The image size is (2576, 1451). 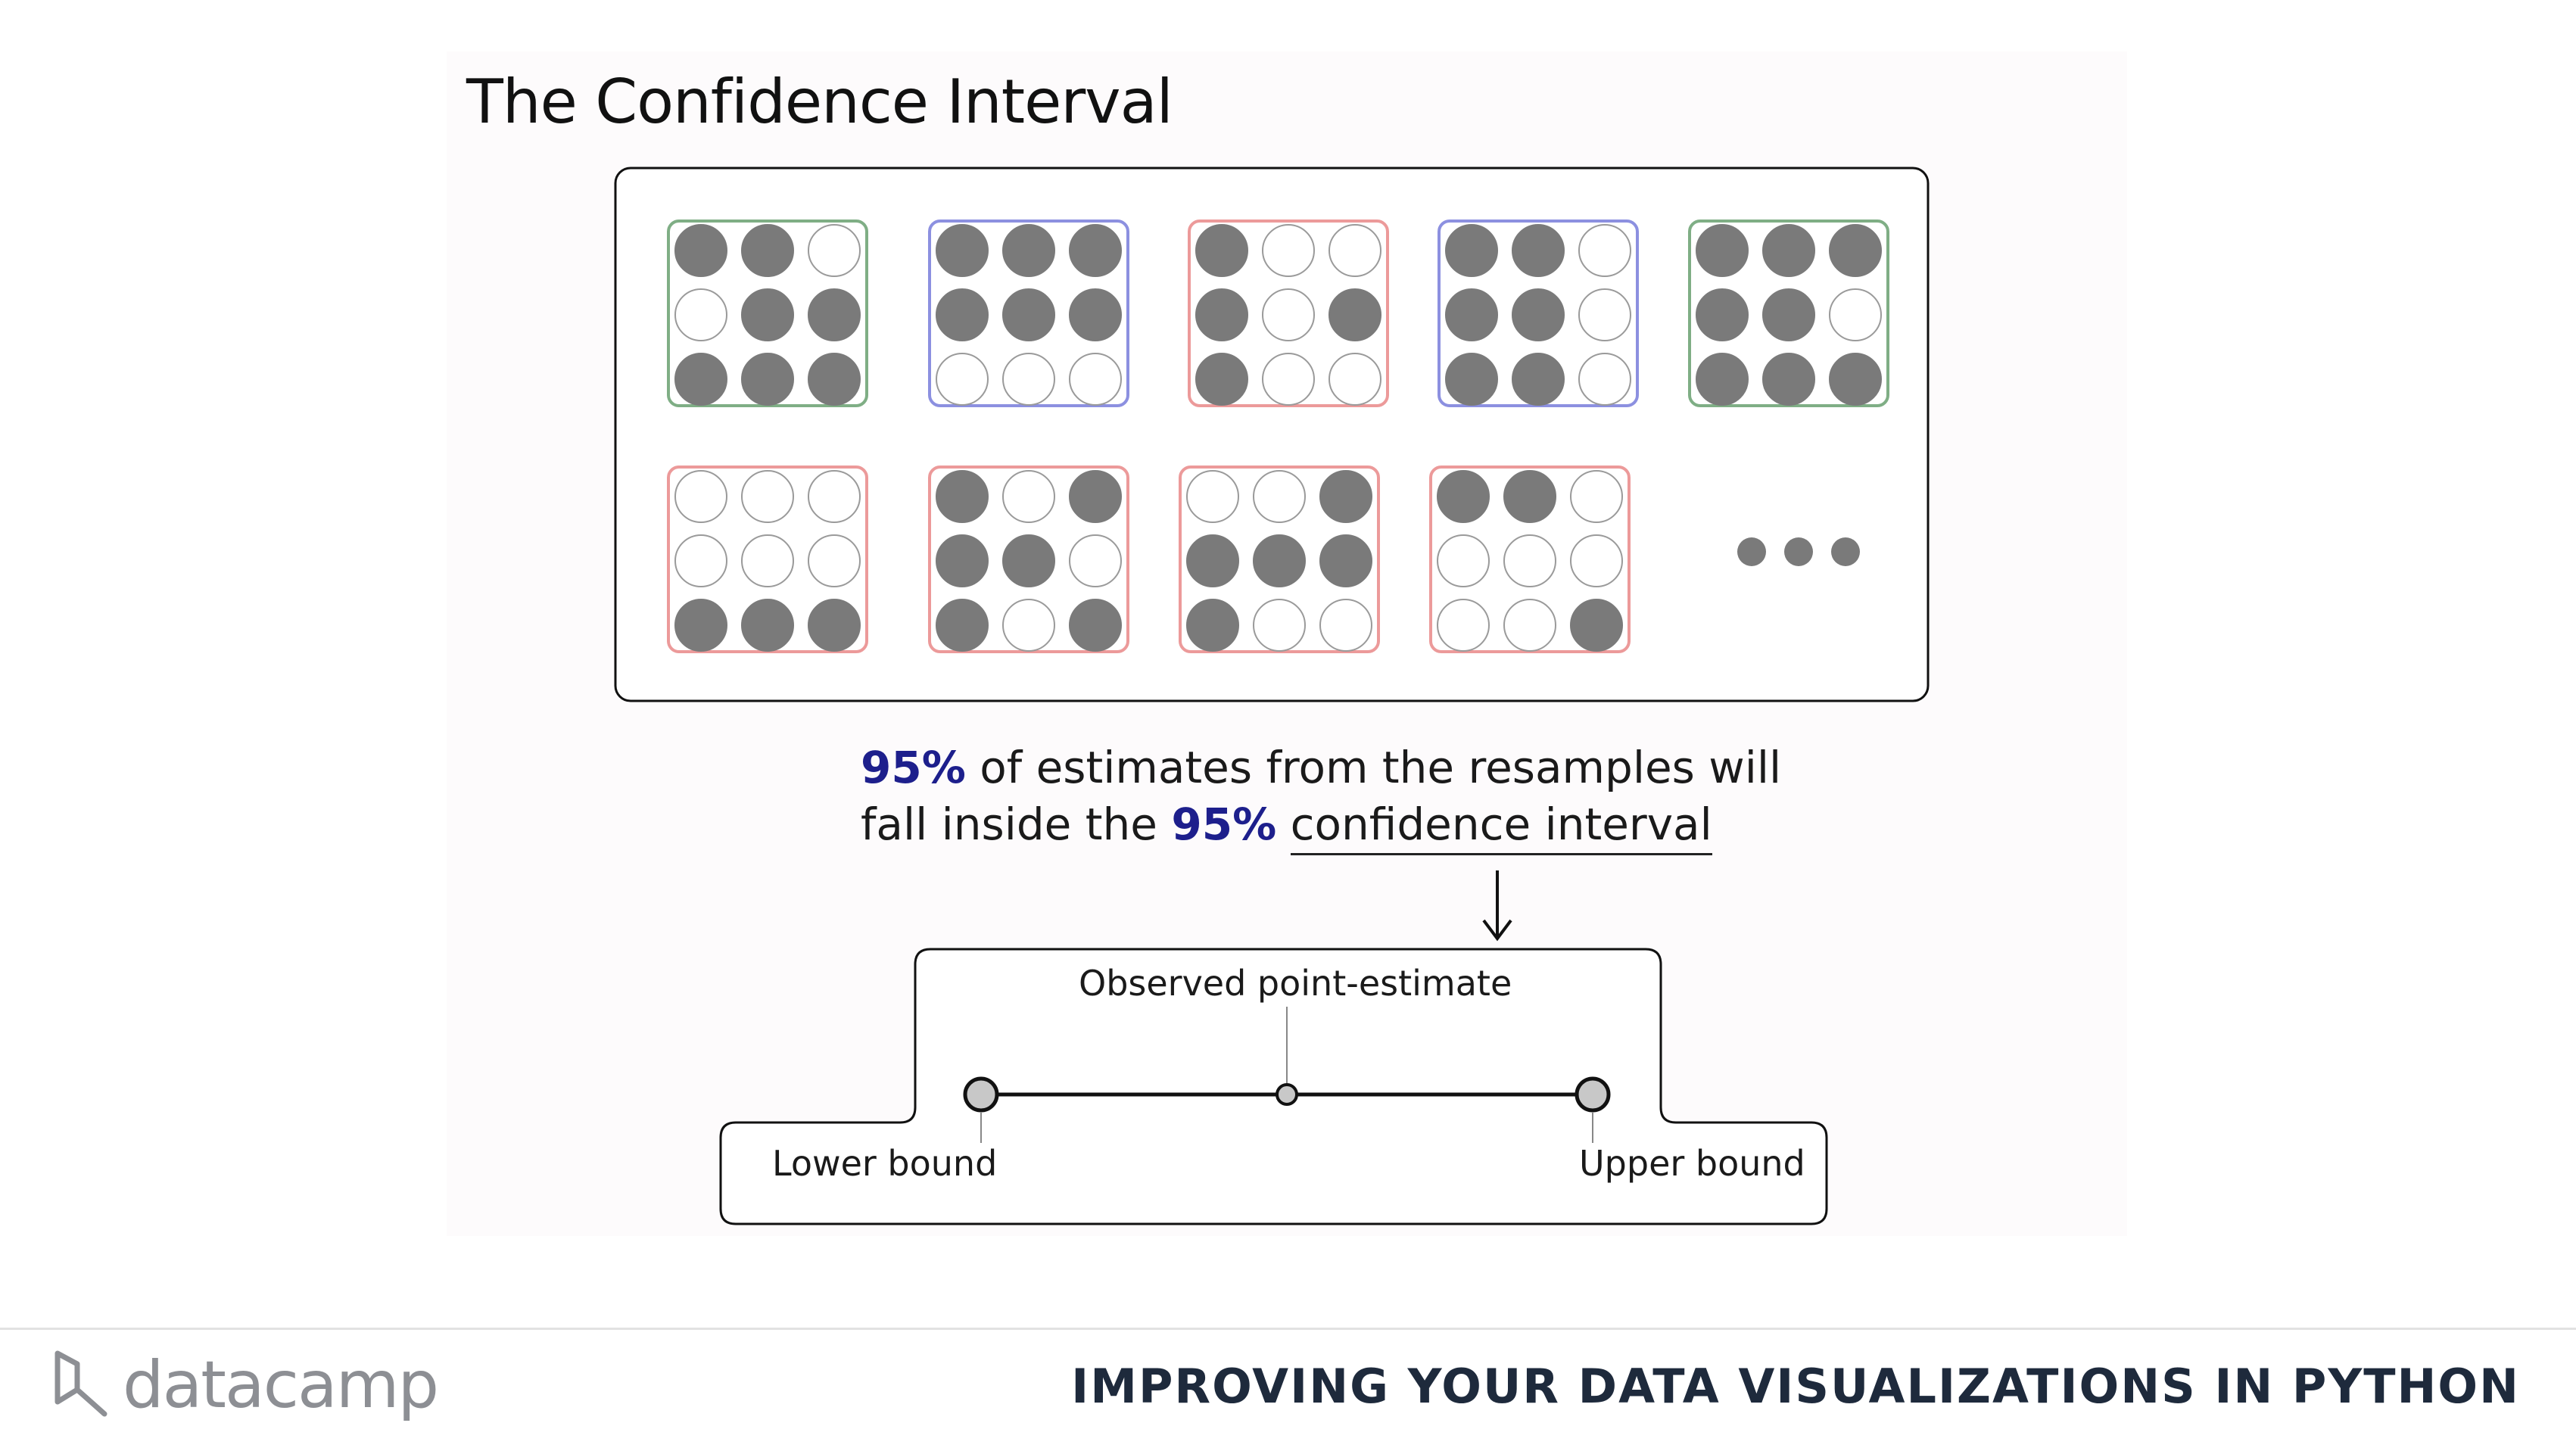 I want to click on logo-wordmark: datacamp, so click(x=281, y=1385).